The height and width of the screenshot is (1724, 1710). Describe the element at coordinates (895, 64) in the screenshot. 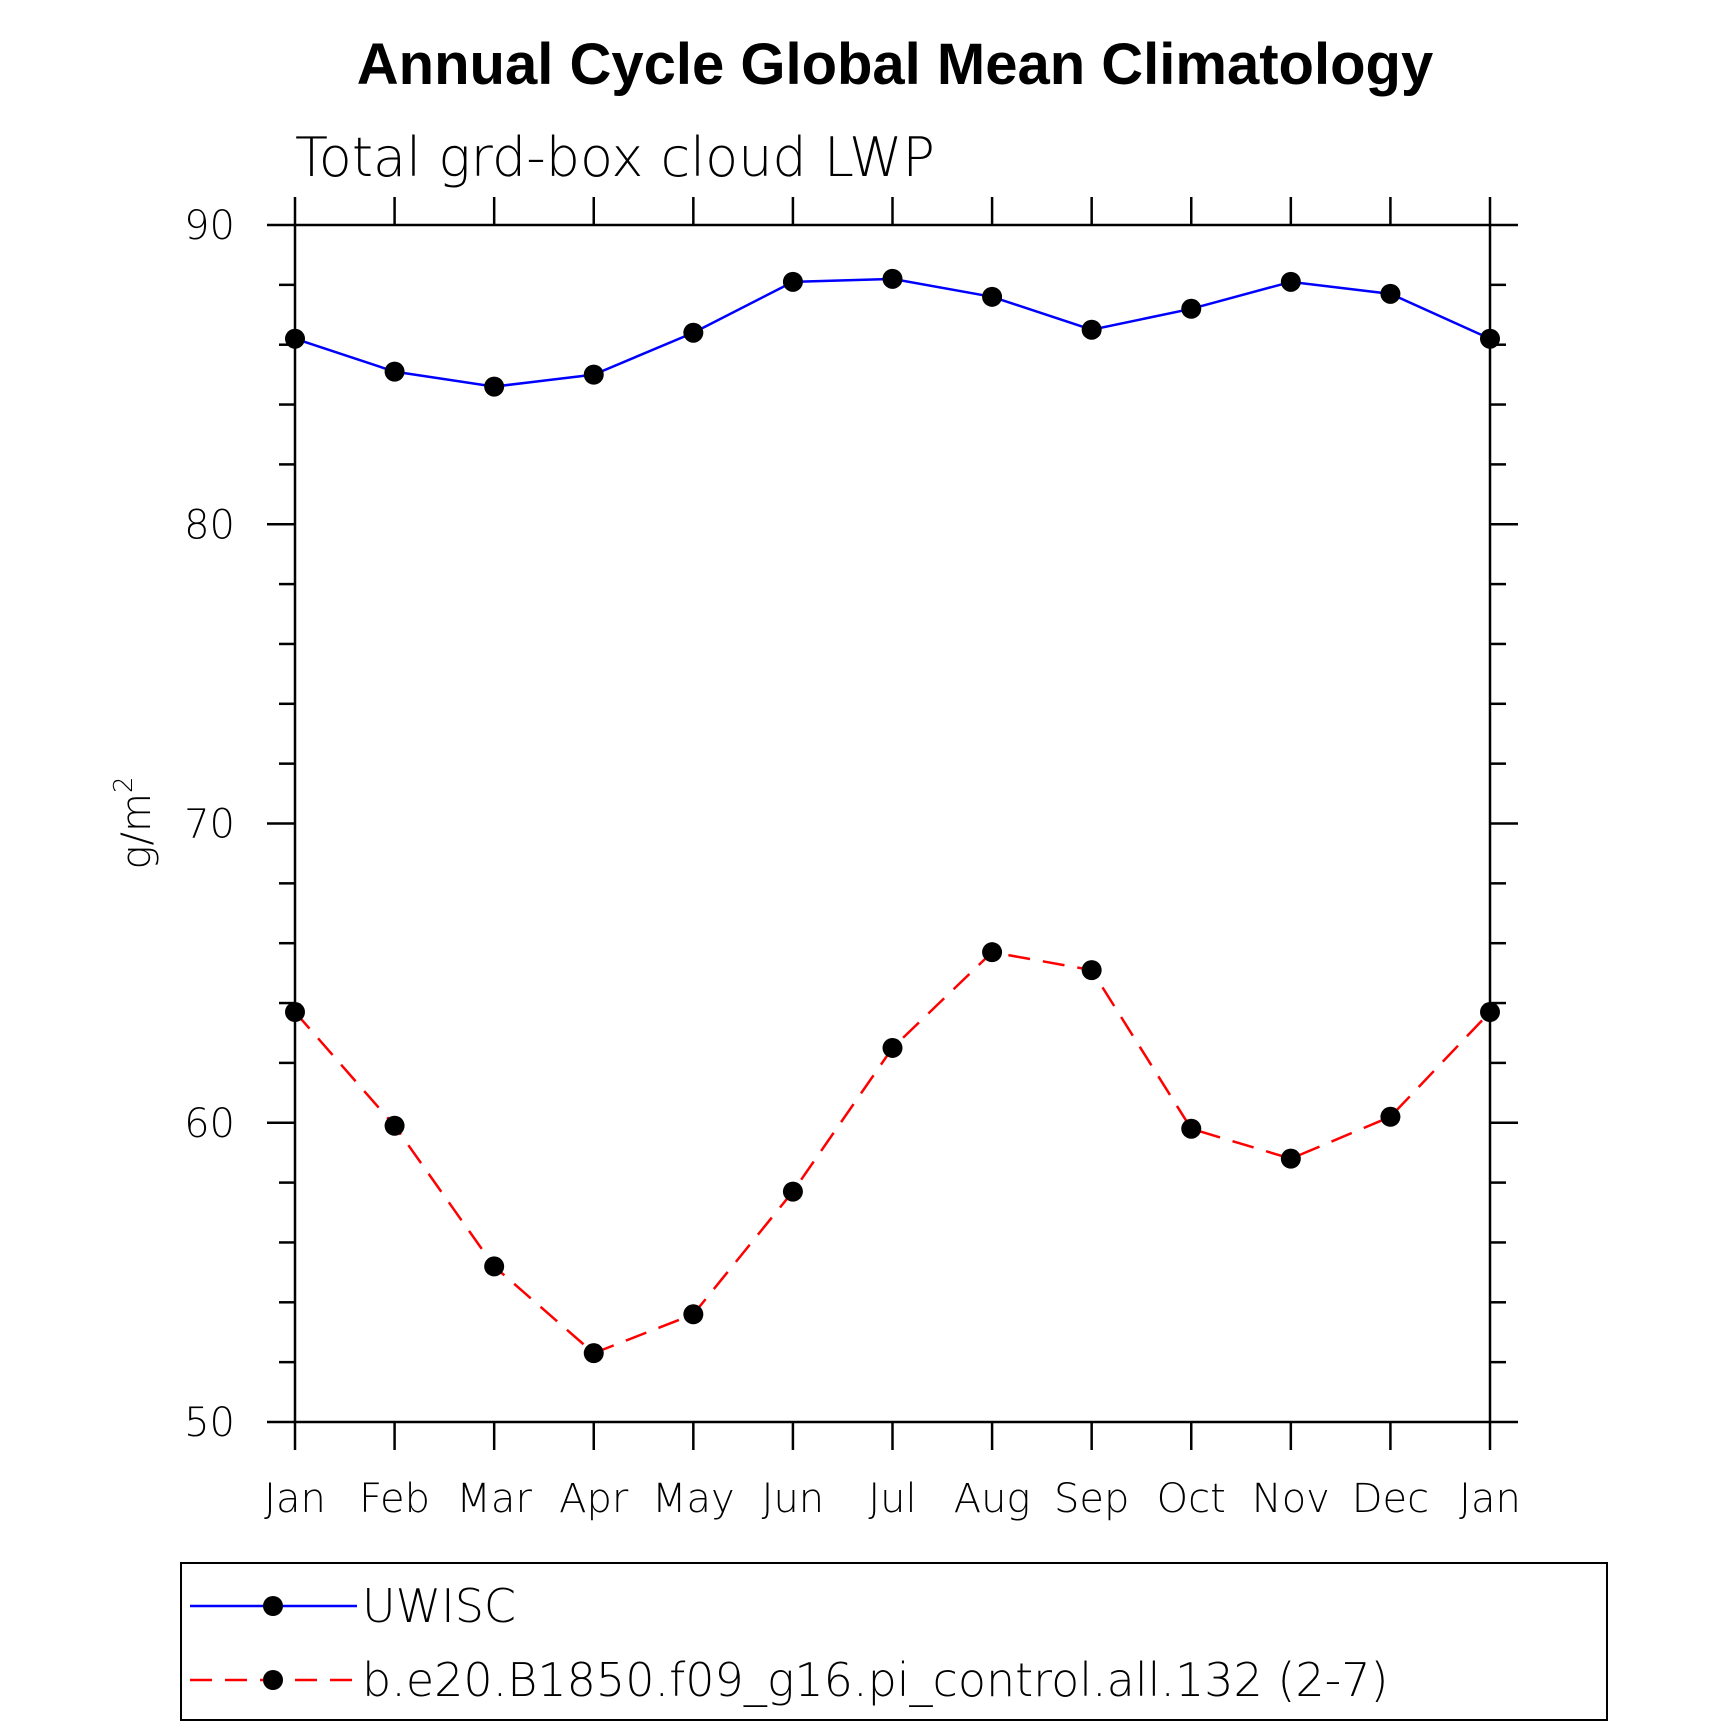

I see `chart-title: Annual Cycle Global Mean Climatology` at that location.